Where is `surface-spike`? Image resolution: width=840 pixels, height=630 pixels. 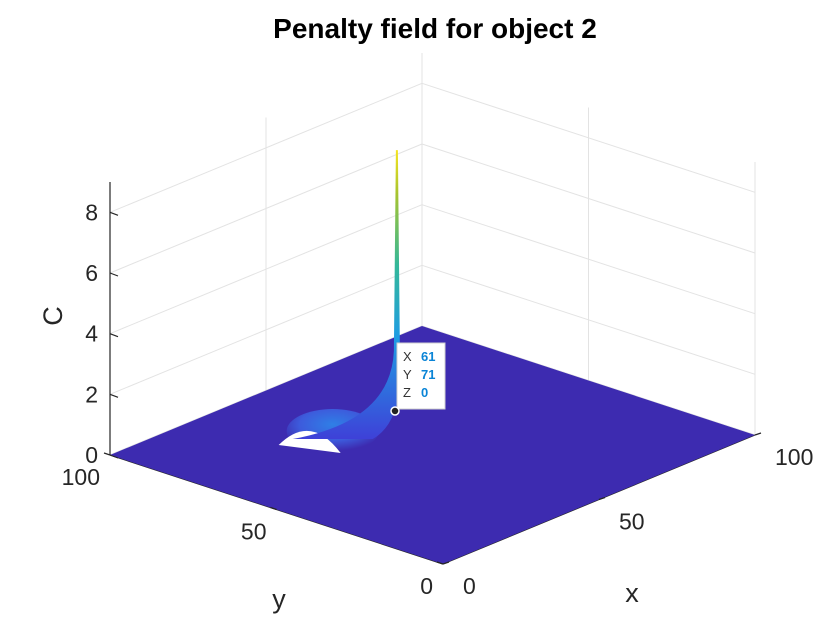
surface-spike is located at coordinates (346, 295).